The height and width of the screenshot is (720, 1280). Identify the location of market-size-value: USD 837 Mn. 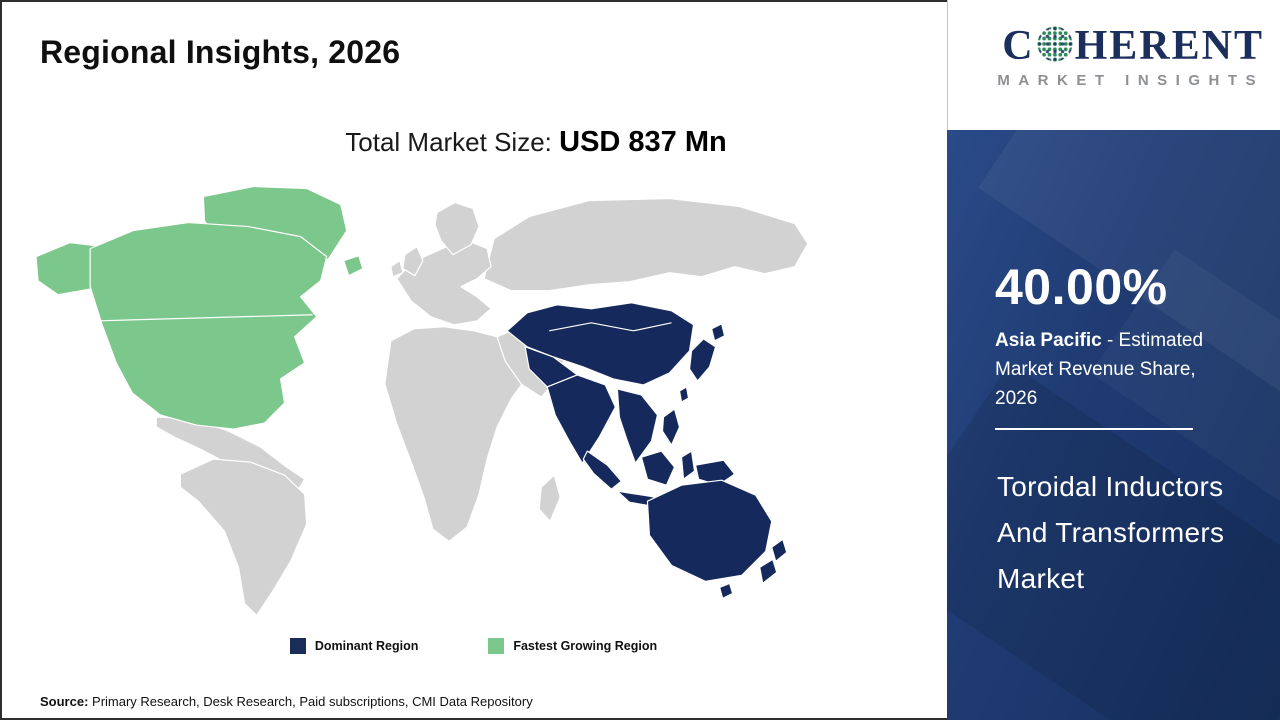
(643, 142).